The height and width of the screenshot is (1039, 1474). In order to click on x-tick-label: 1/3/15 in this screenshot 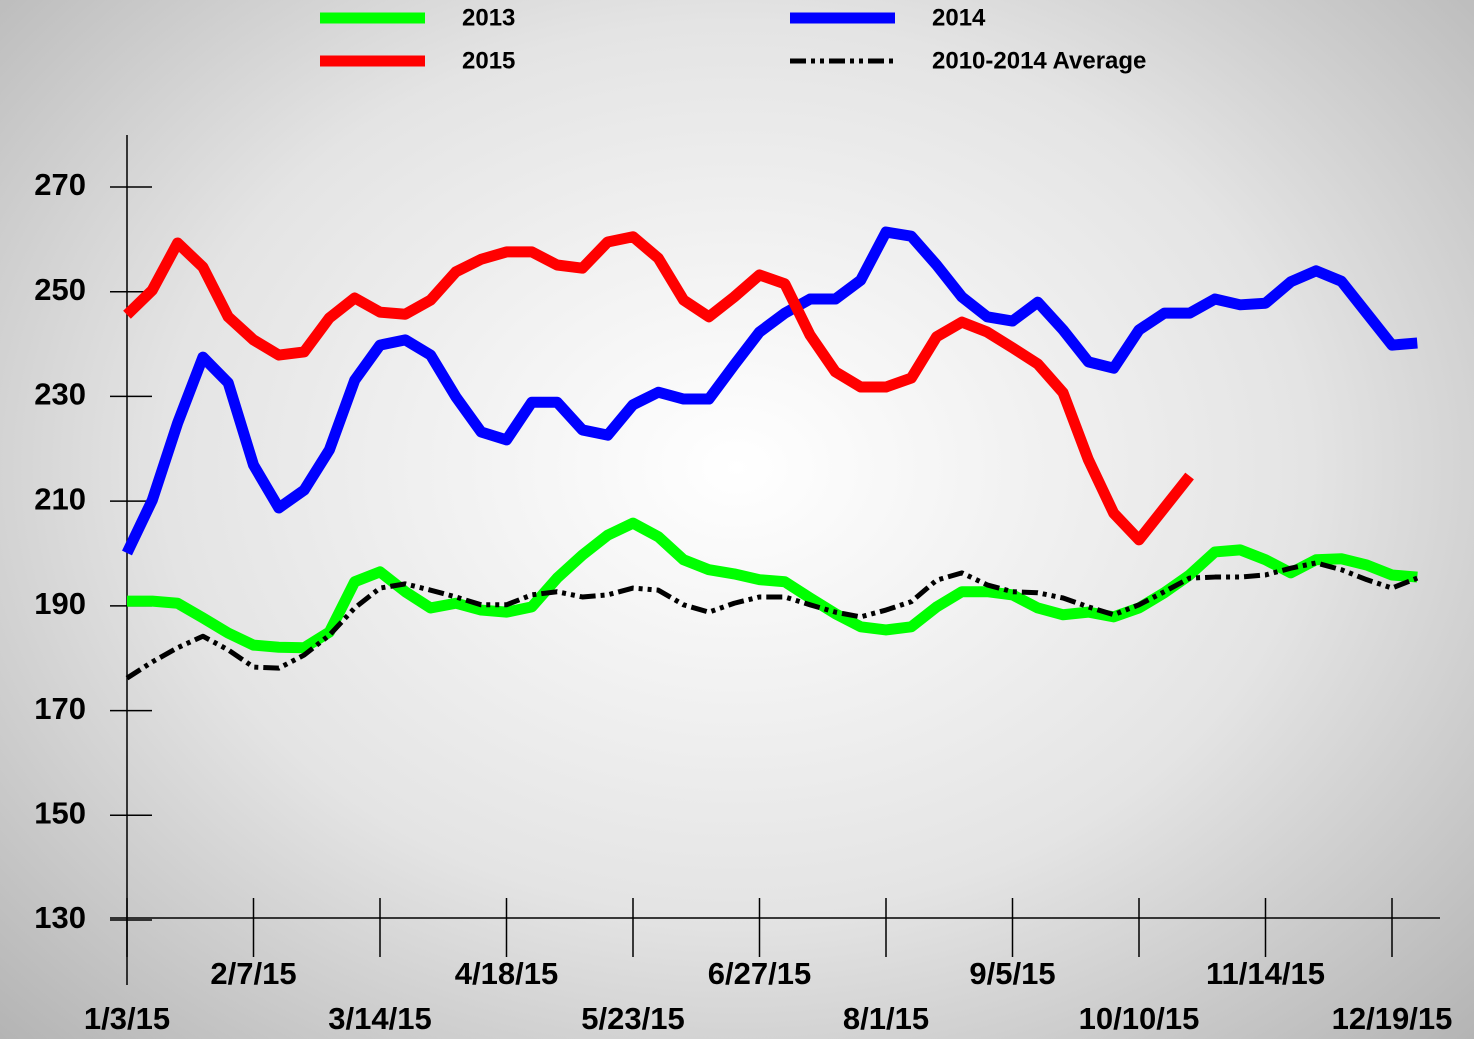, I will do `click(127, 1018)`.